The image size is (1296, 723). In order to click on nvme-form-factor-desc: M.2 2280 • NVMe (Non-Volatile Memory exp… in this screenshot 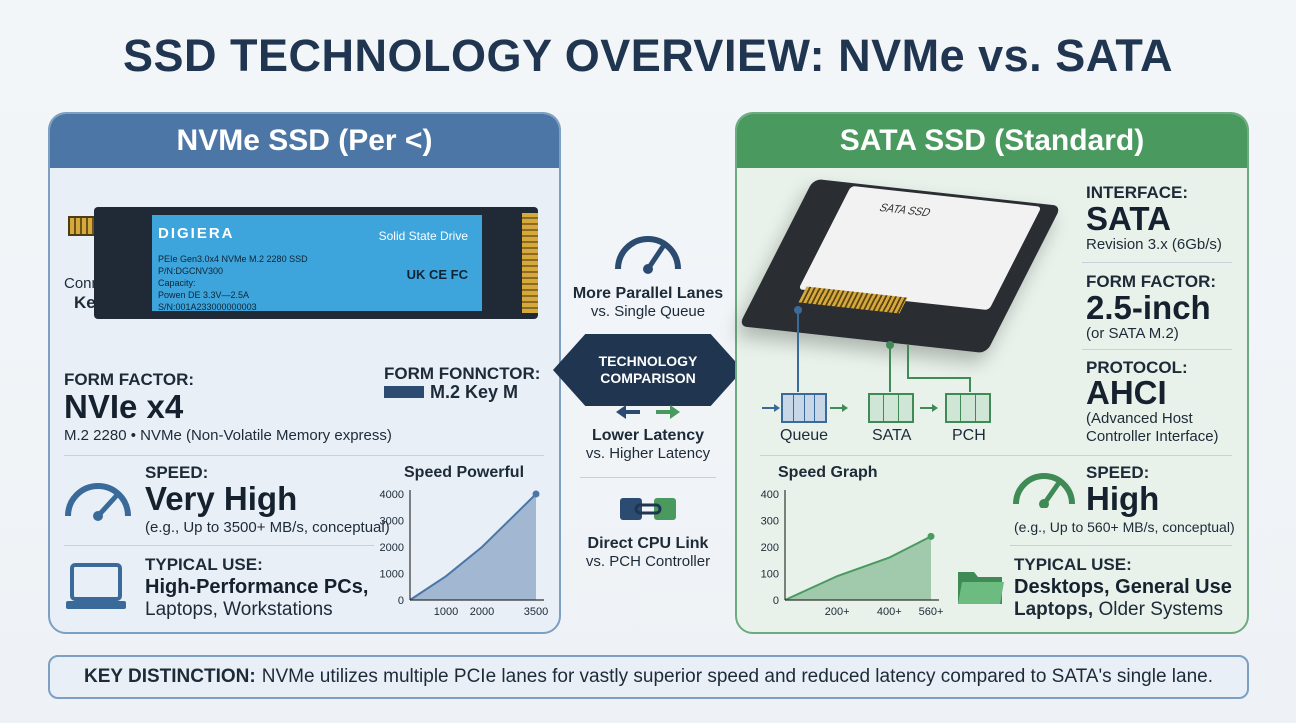, I will do `click(228, 435)`.